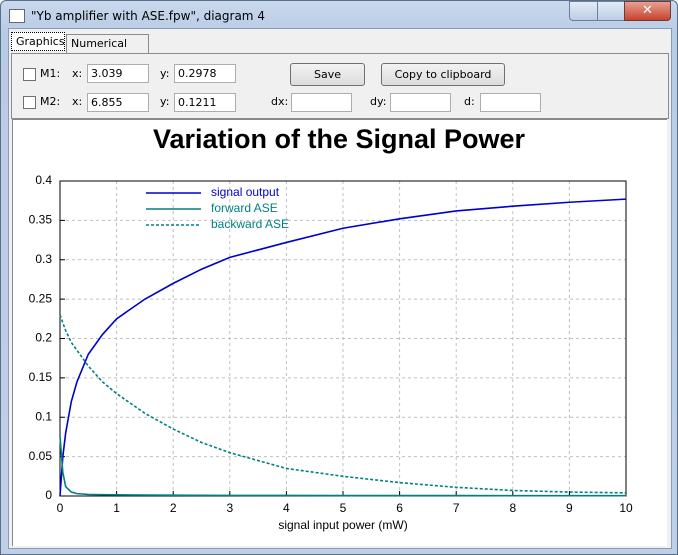  What do you see at coordinates (50, 101) in the screenshot?
I see `marker-label: M2:` at bounding box center [50, 101].